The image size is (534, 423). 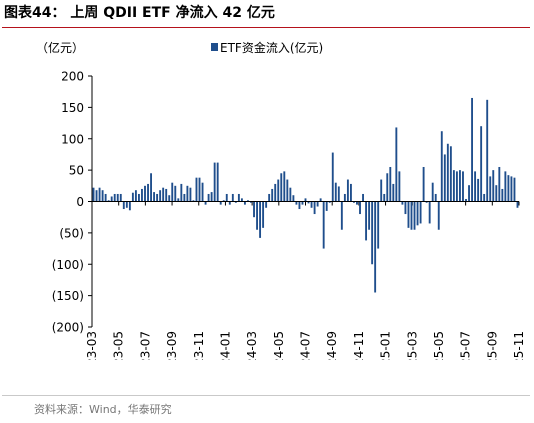 I want to click on x-tick-label: 2023-05, so click(x=119, y=345).